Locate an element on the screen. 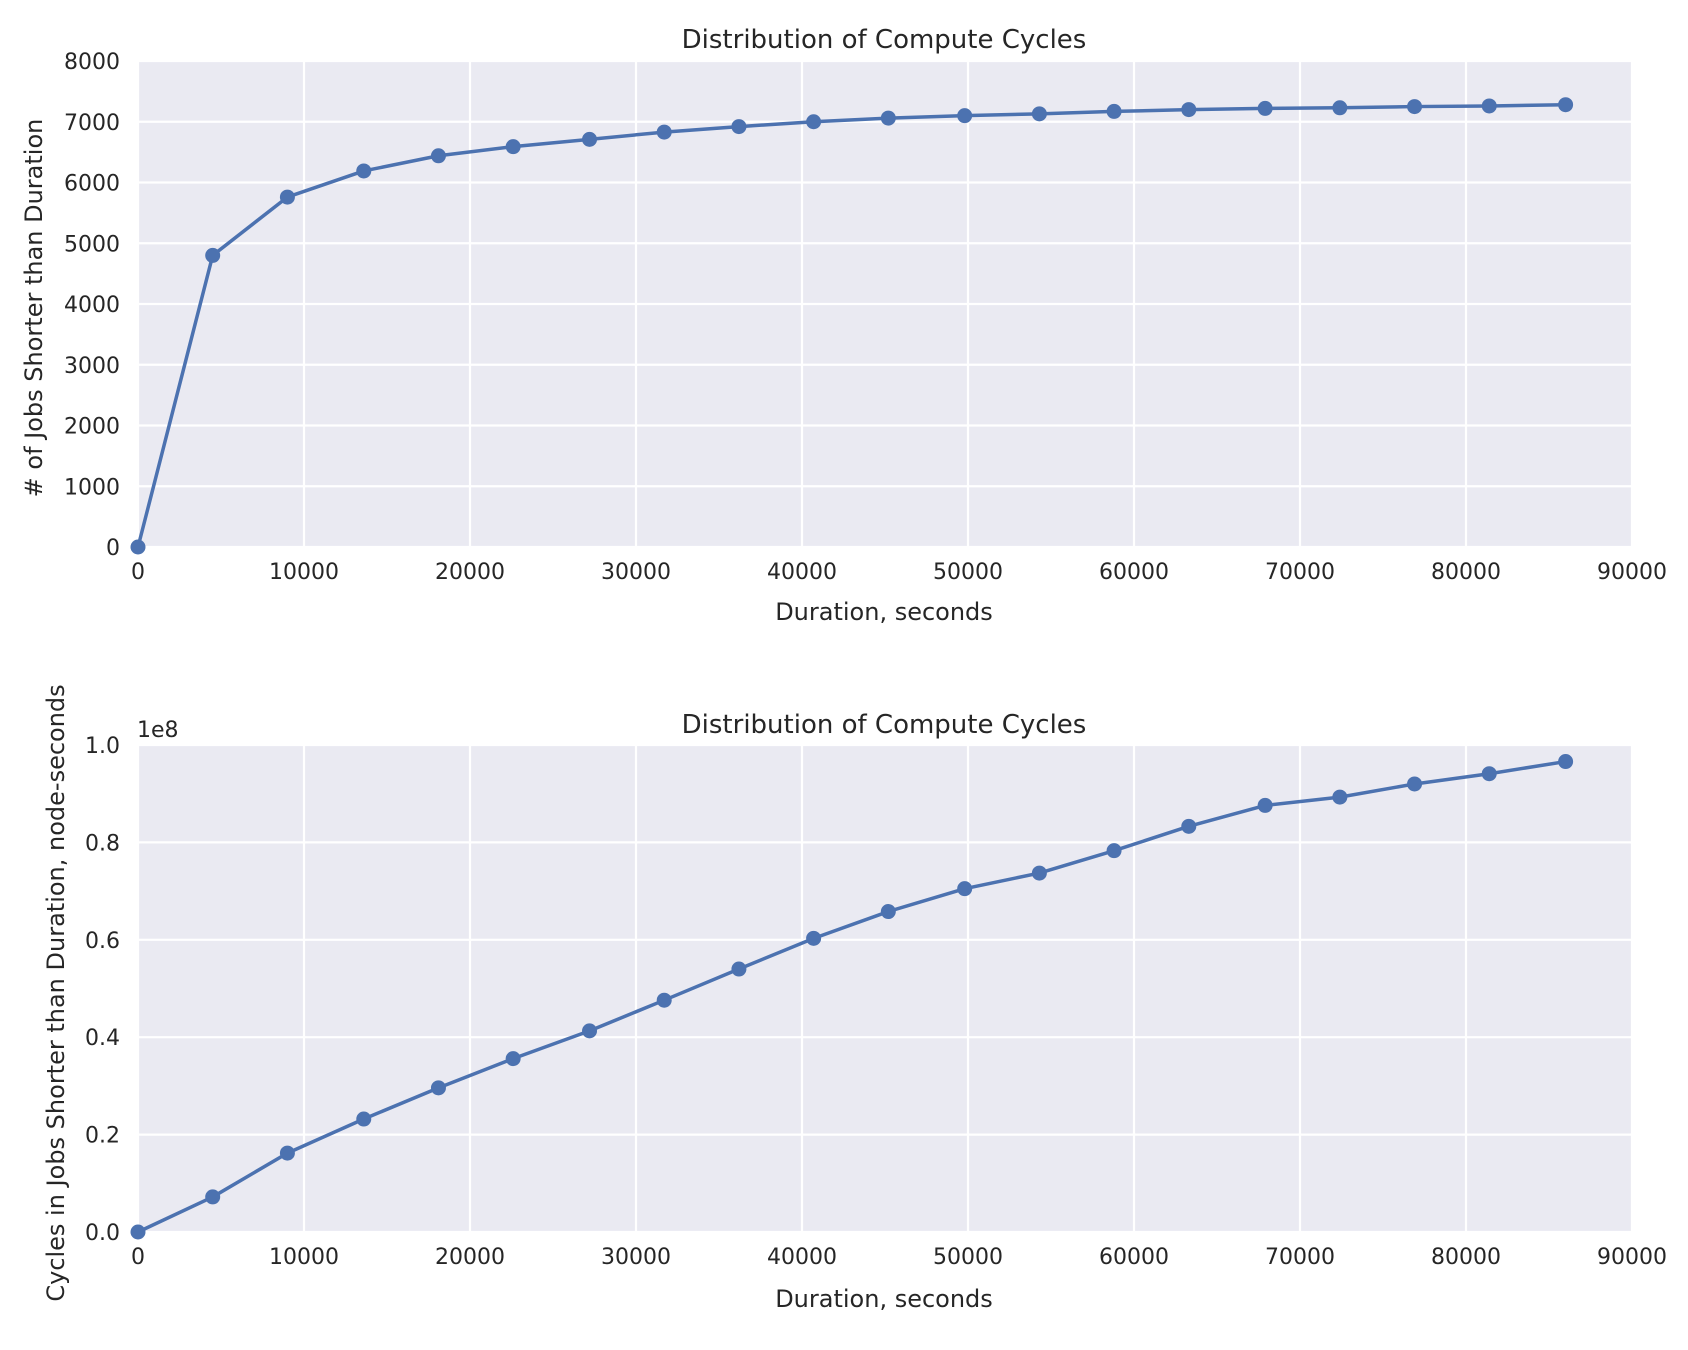 Image resolution: width=1688 pixels, height=1350 pixels. top-x-axis-label: Duration, seconds is located at coordinates (884, 612).